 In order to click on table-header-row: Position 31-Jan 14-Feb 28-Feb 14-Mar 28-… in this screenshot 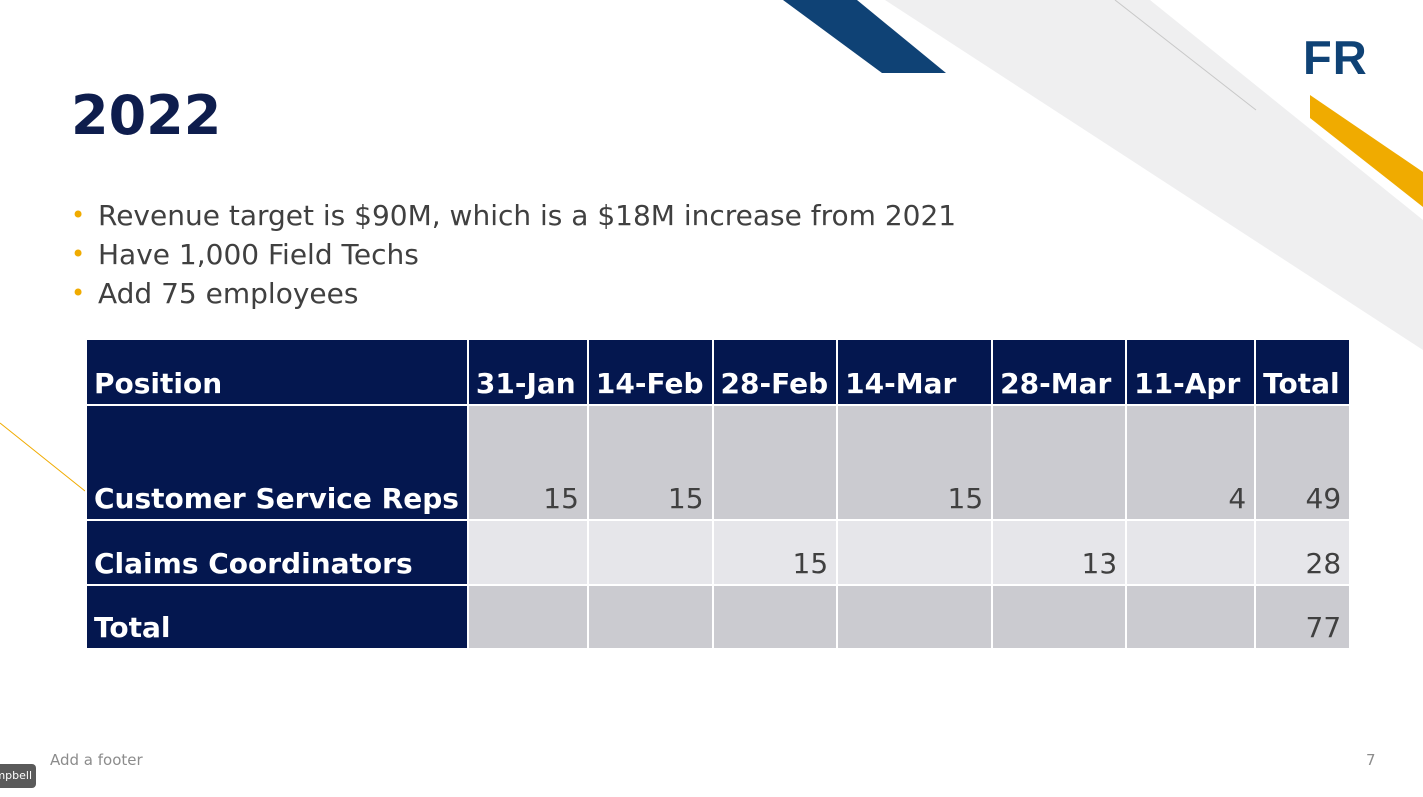, I will do `click(718, 372)`.